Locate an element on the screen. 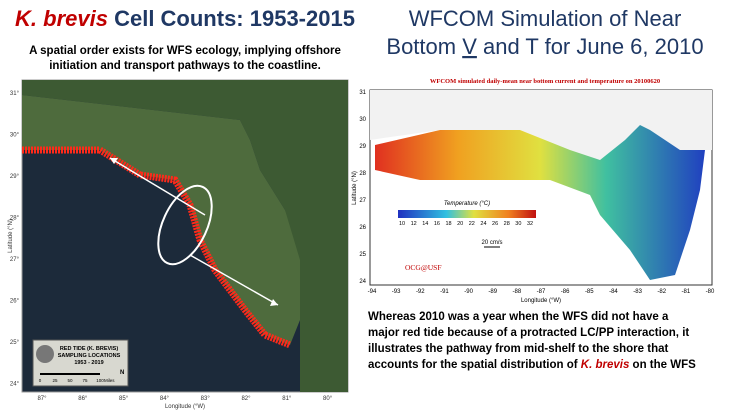 Image resolution: width=733 pixels, height=410 pixels. colorbar is located at coordinates (467, 214).